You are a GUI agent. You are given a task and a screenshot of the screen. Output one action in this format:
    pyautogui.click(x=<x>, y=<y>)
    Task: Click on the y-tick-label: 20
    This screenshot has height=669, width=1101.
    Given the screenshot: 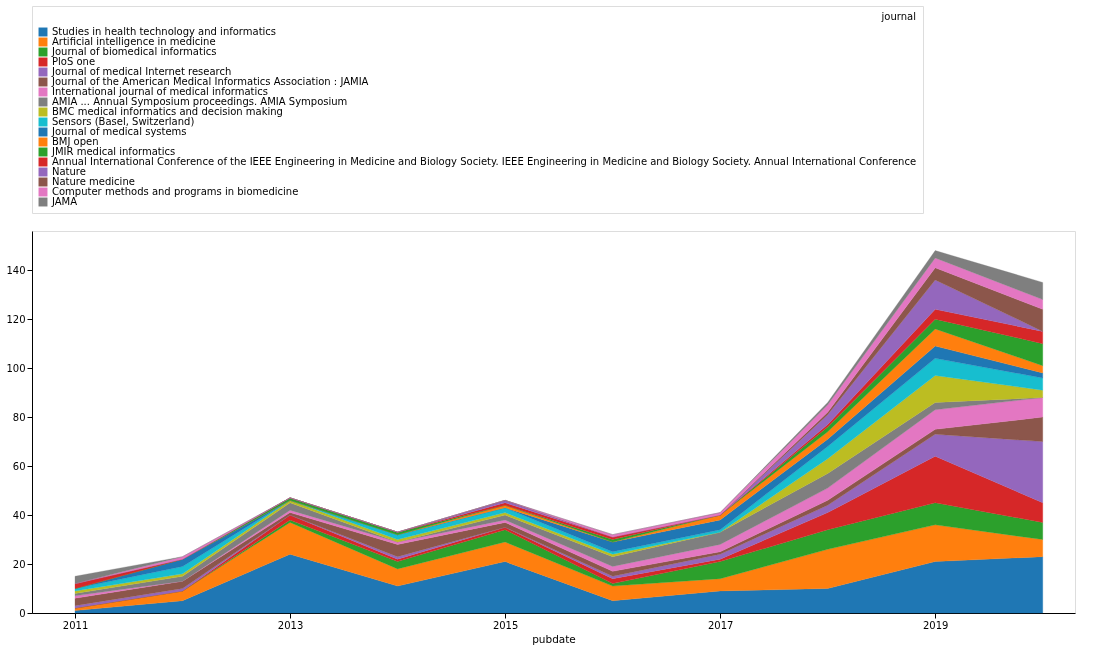 What is the action you would take?
    pyautogui.click(x=19, y=564)
    